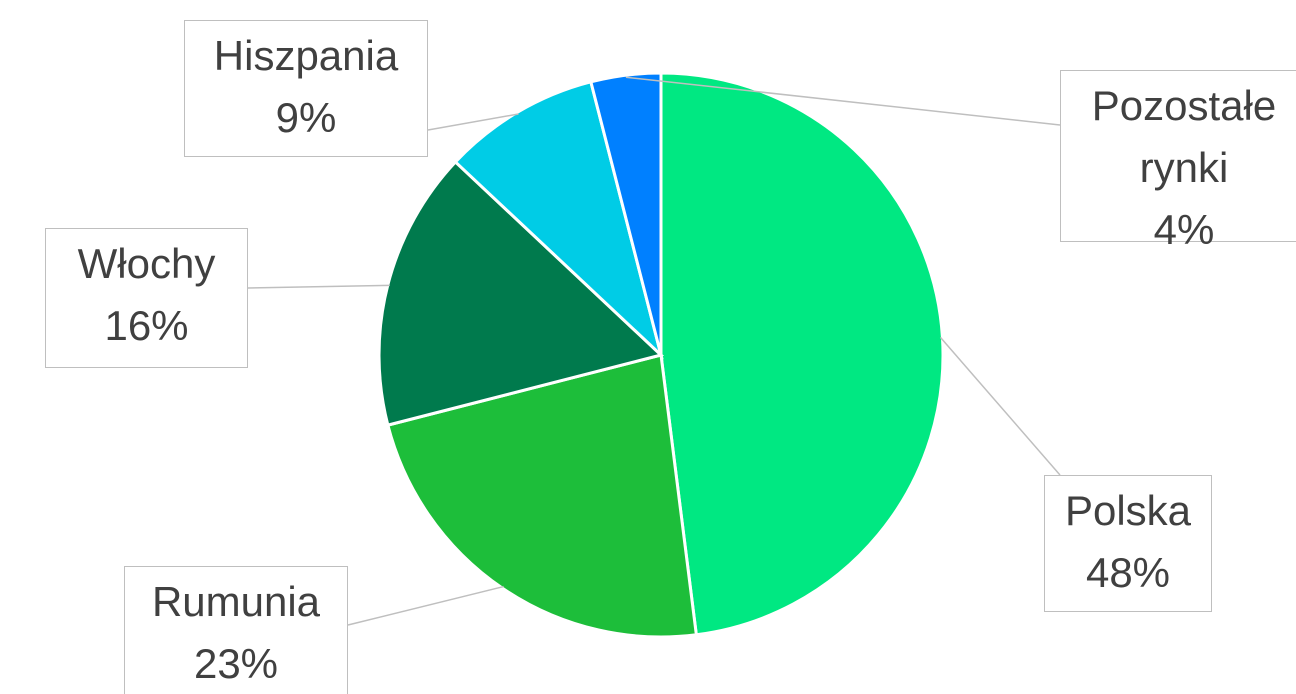 The height and width of the screenshot is (694, 1296). What do you see at coordinates (306, 88) in the screenshot?
I see `data-label: Hiszpania 9%` at bounding box center [306, 88].